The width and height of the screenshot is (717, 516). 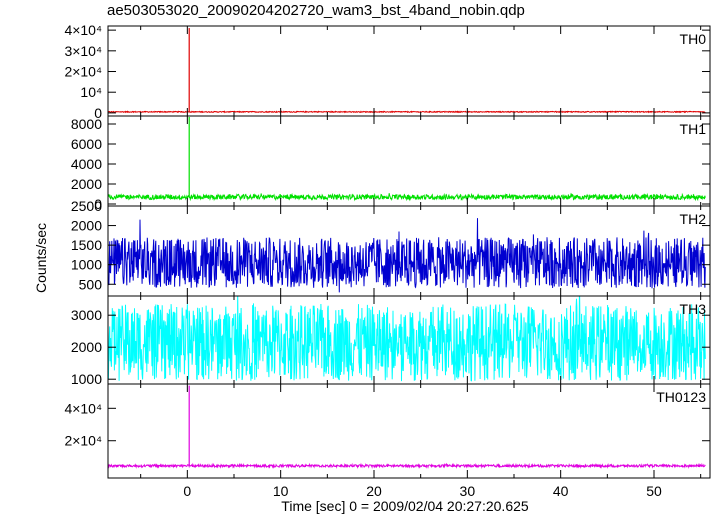 I want to click on series-line-th2, so click(x=407, y=255).